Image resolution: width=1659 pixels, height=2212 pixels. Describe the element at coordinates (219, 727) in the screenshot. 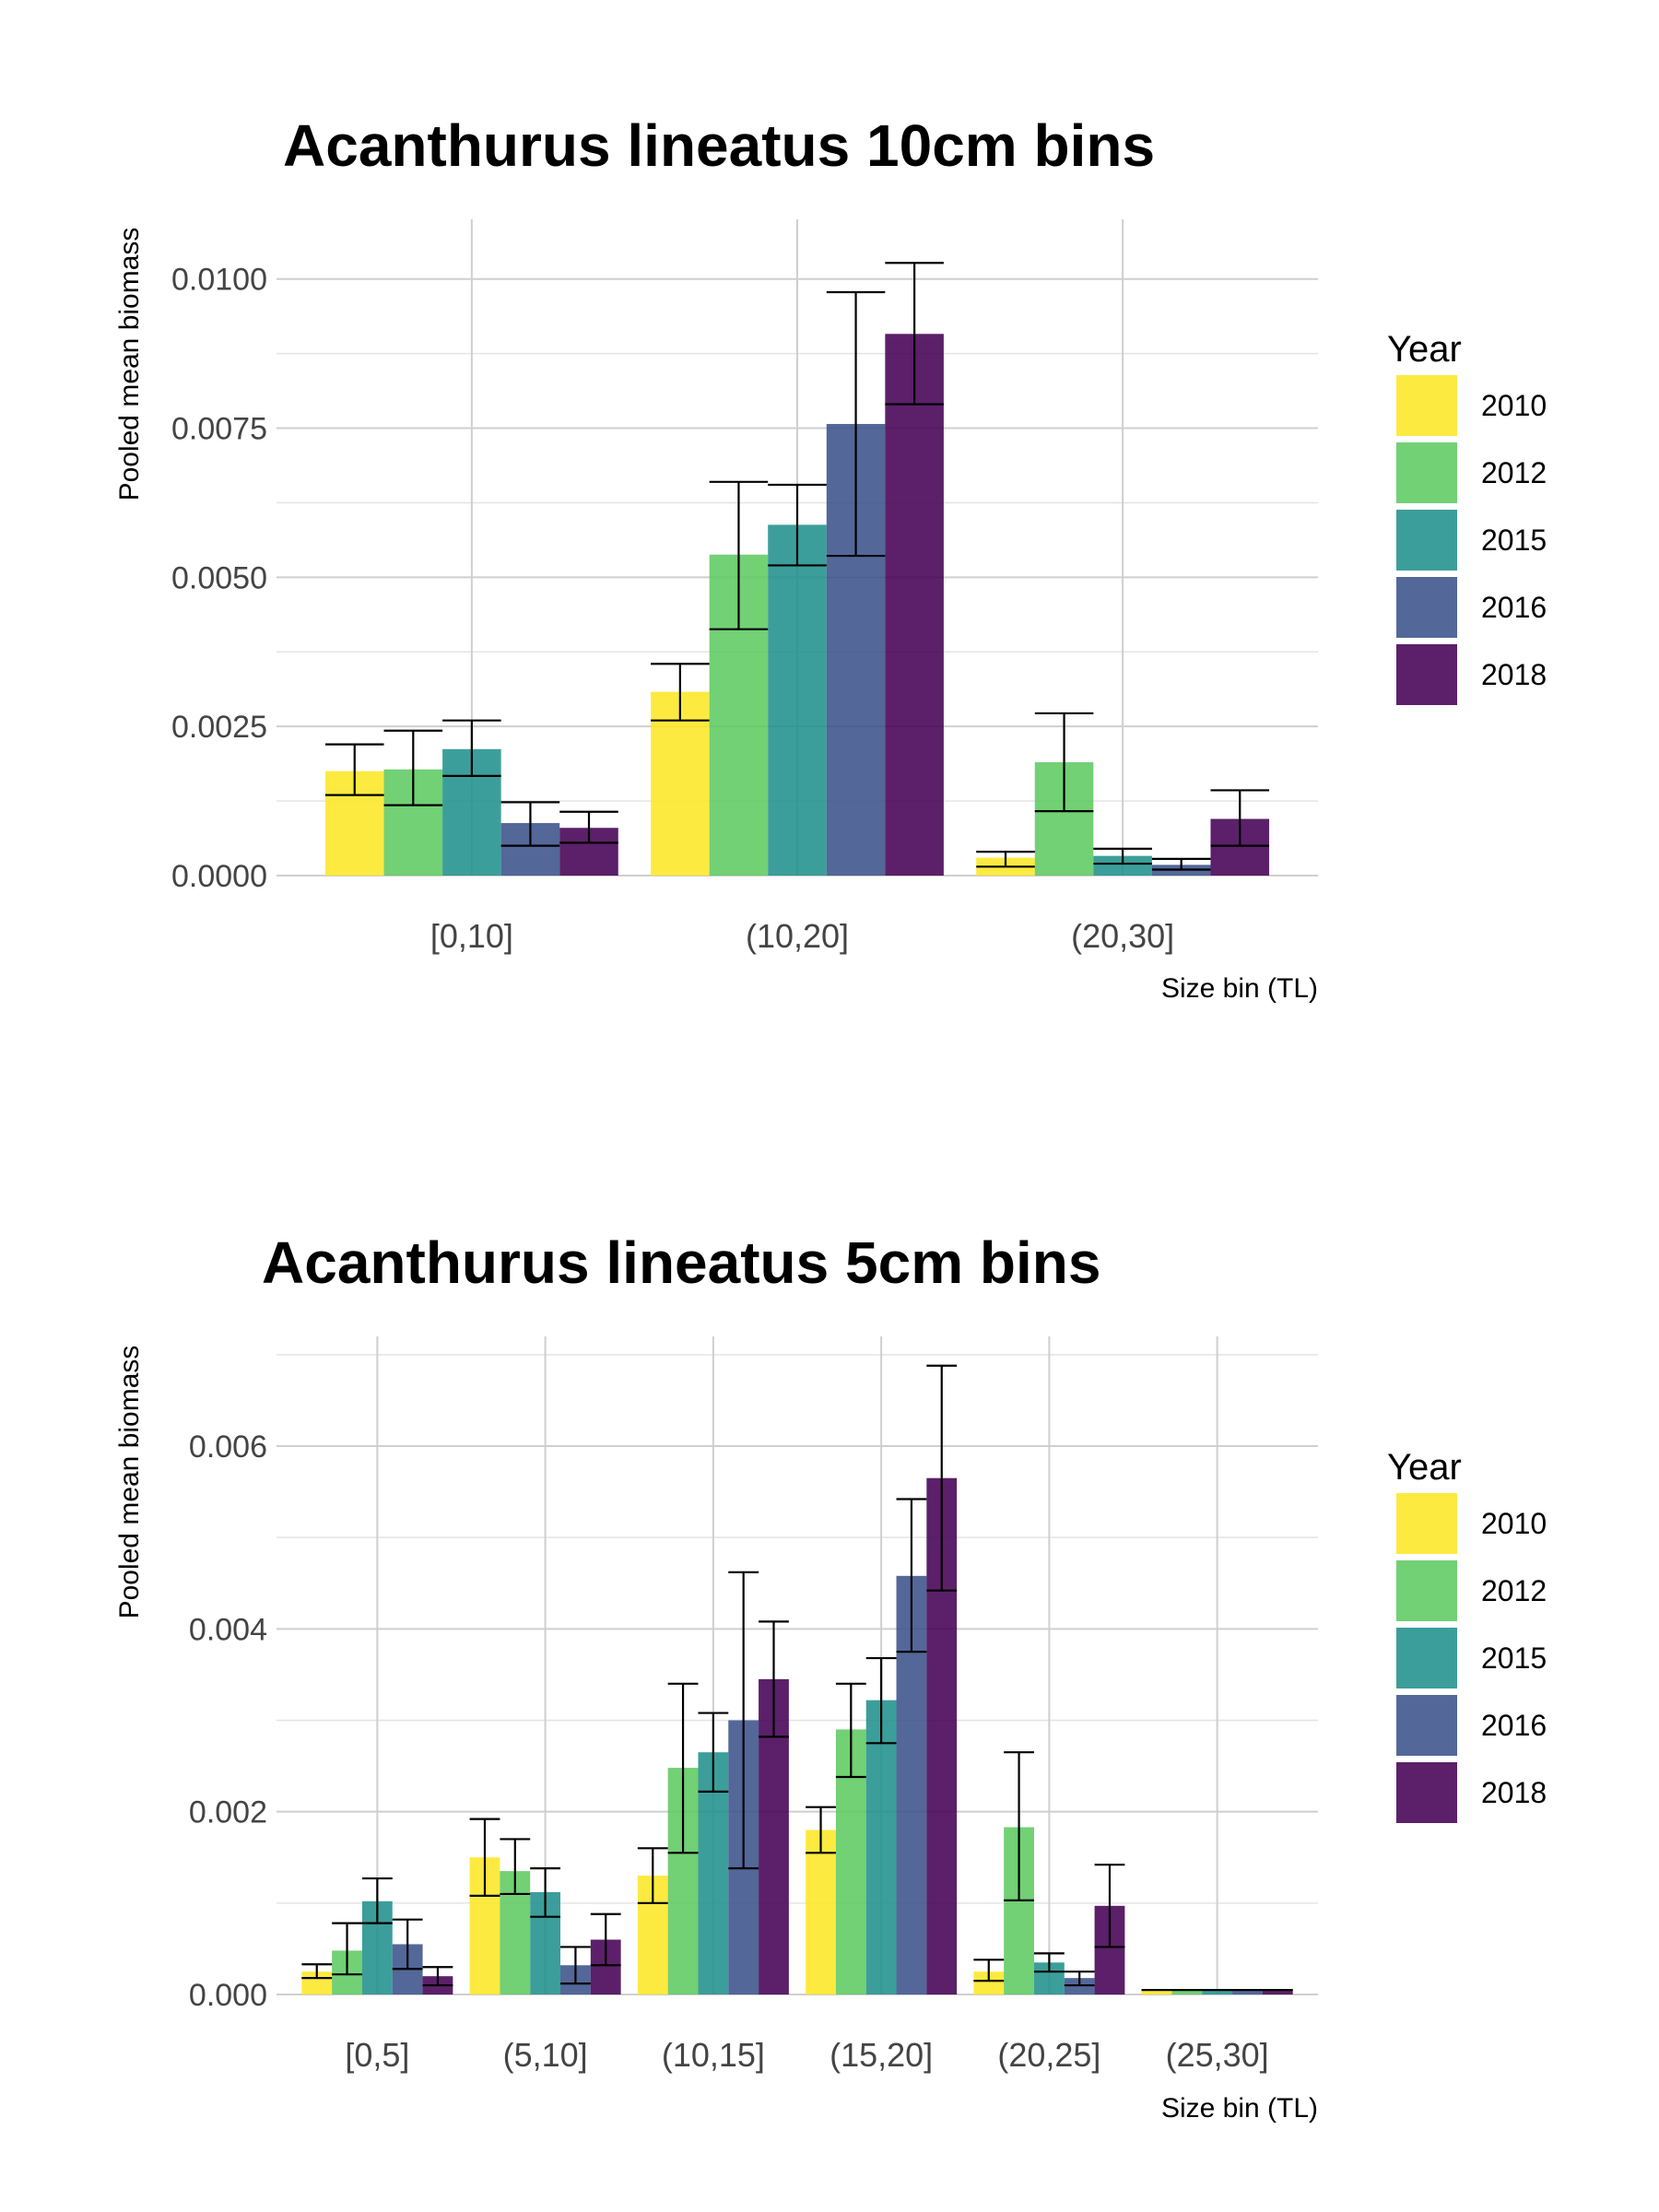

I see `y-tick-label: 0.0025` at that location.